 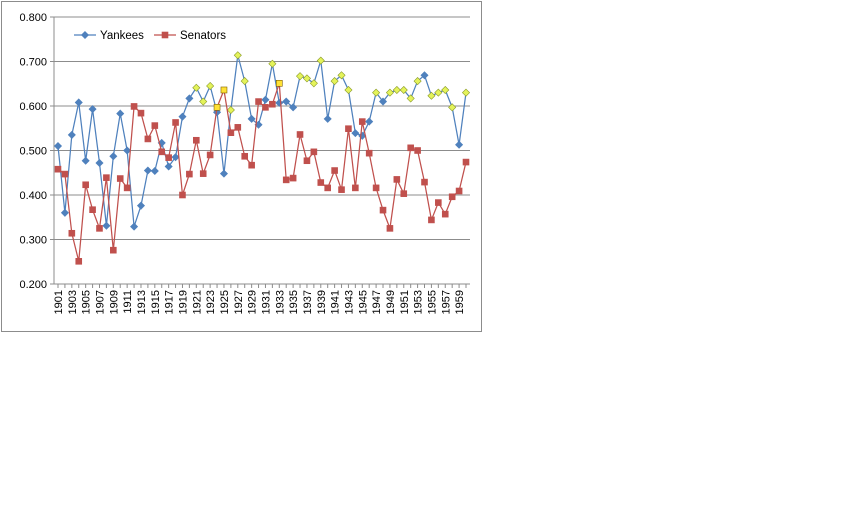 I want to click on x-tick-label: 1933, so click(x=280, y=302).